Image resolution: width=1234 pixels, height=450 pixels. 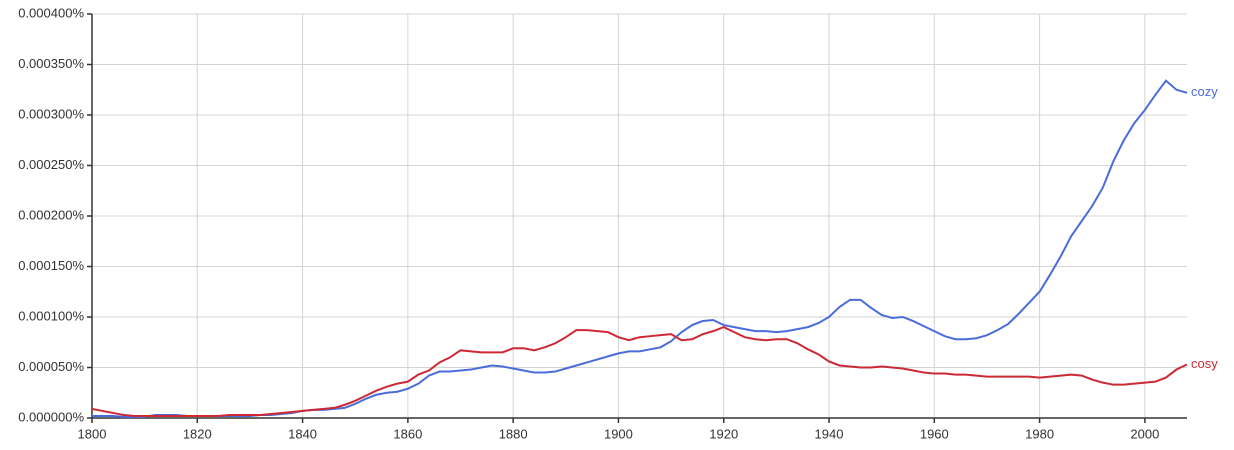 What do you see at coordinates (1204, 91) in the screenshot?
I see `legend-label: cozy` at bounding box center [1204, 91].